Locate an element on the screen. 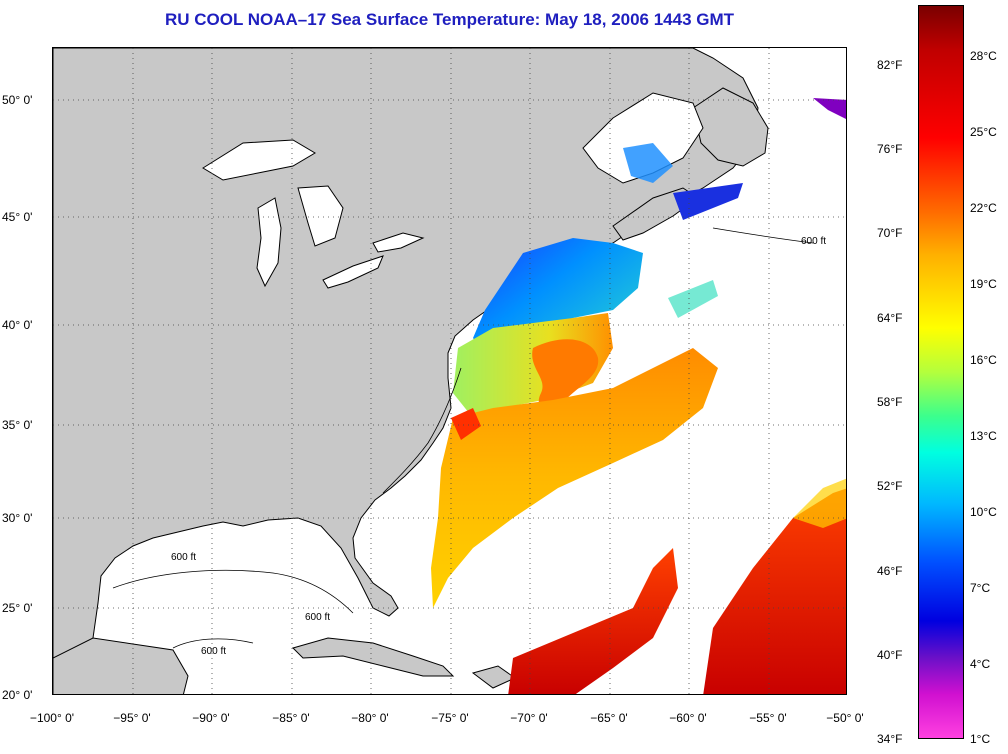 Image resolution: width=1008 pixels, height=754 pixels. lon-label: −95° 0' is located at coordinates (132, 718).